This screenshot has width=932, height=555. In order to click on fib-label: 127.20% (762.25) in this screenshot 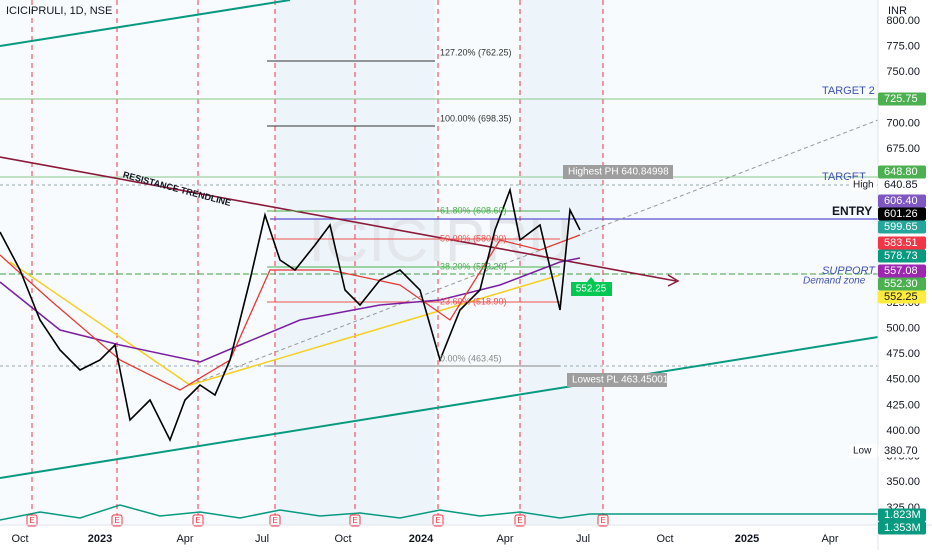, I will do `click(476, 52)`.